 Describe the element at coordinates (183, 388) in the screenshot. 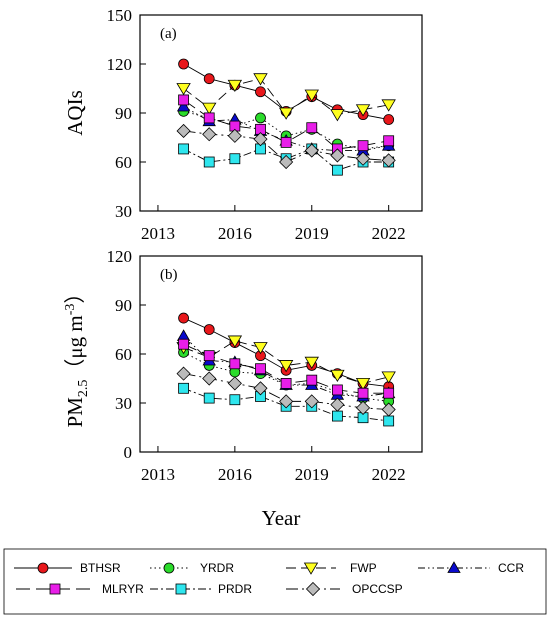

I see `panel-b-point-prdr-2014` at that location.